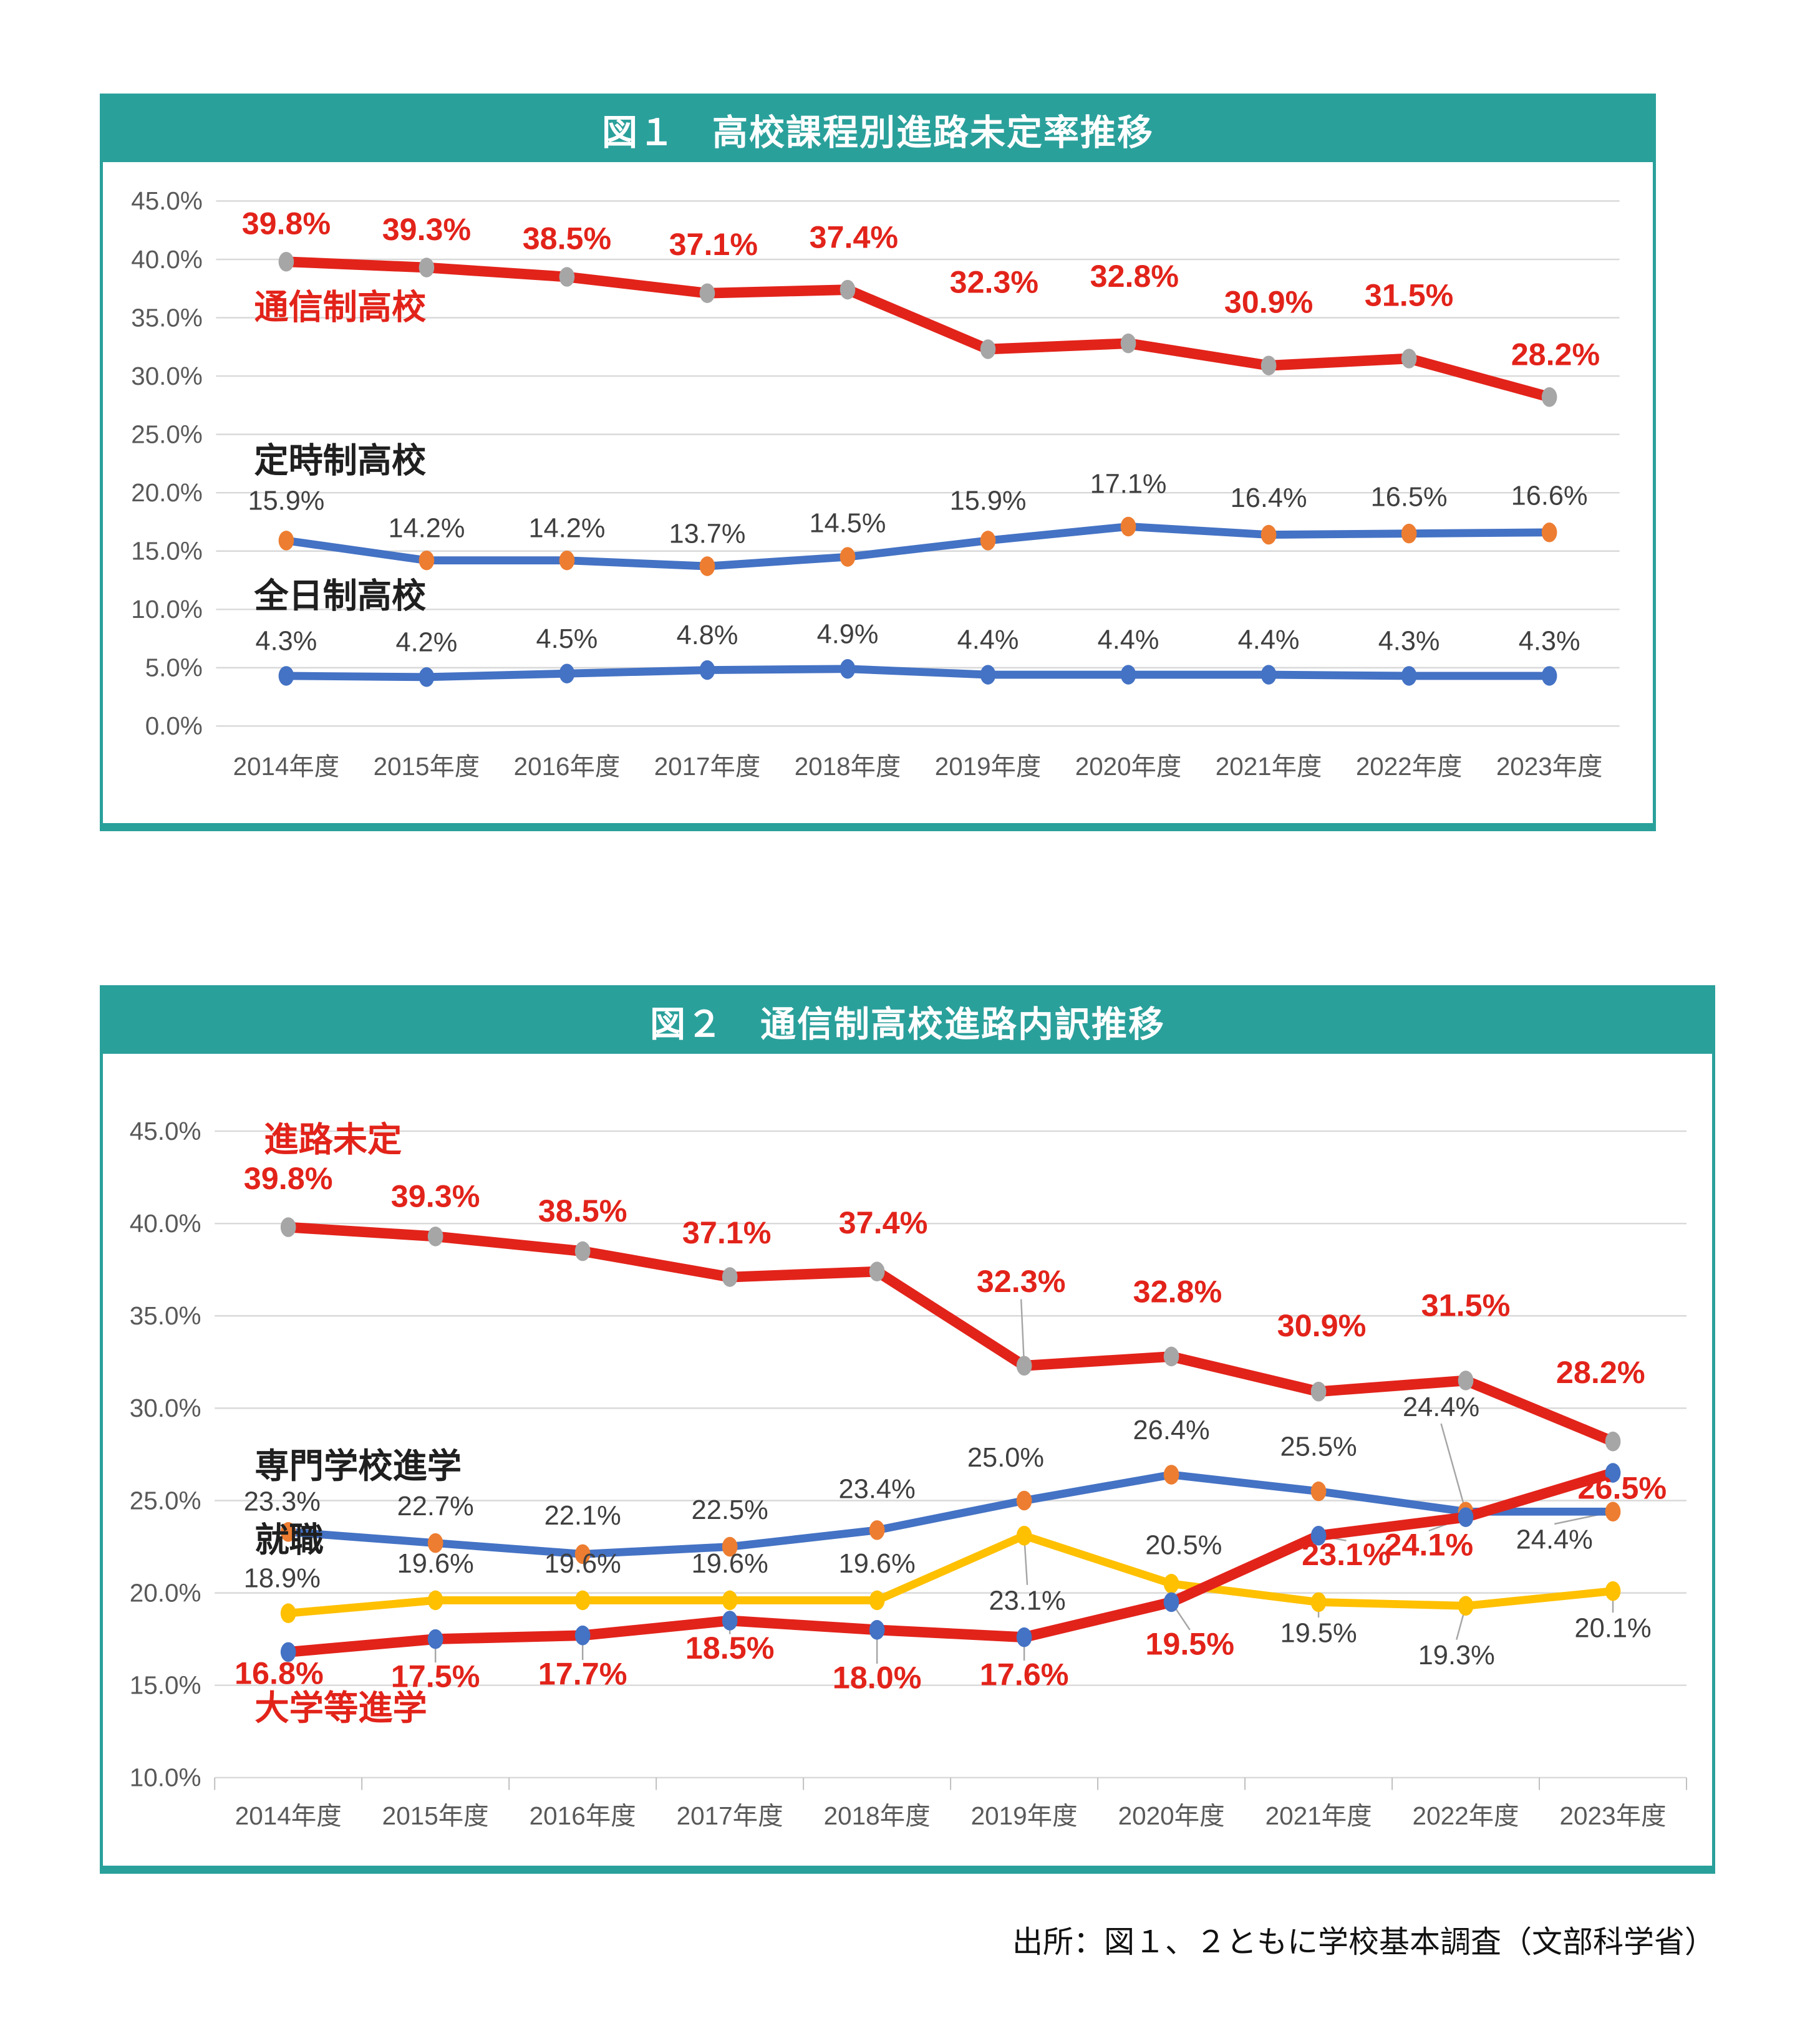 The width and height of the screenshot is (1805, 2044). What do you see at coordinates (165, 1408) in the screenshot?
I see `y-axis-tick-label: 30.0%` at bounding box center [165, 1408].